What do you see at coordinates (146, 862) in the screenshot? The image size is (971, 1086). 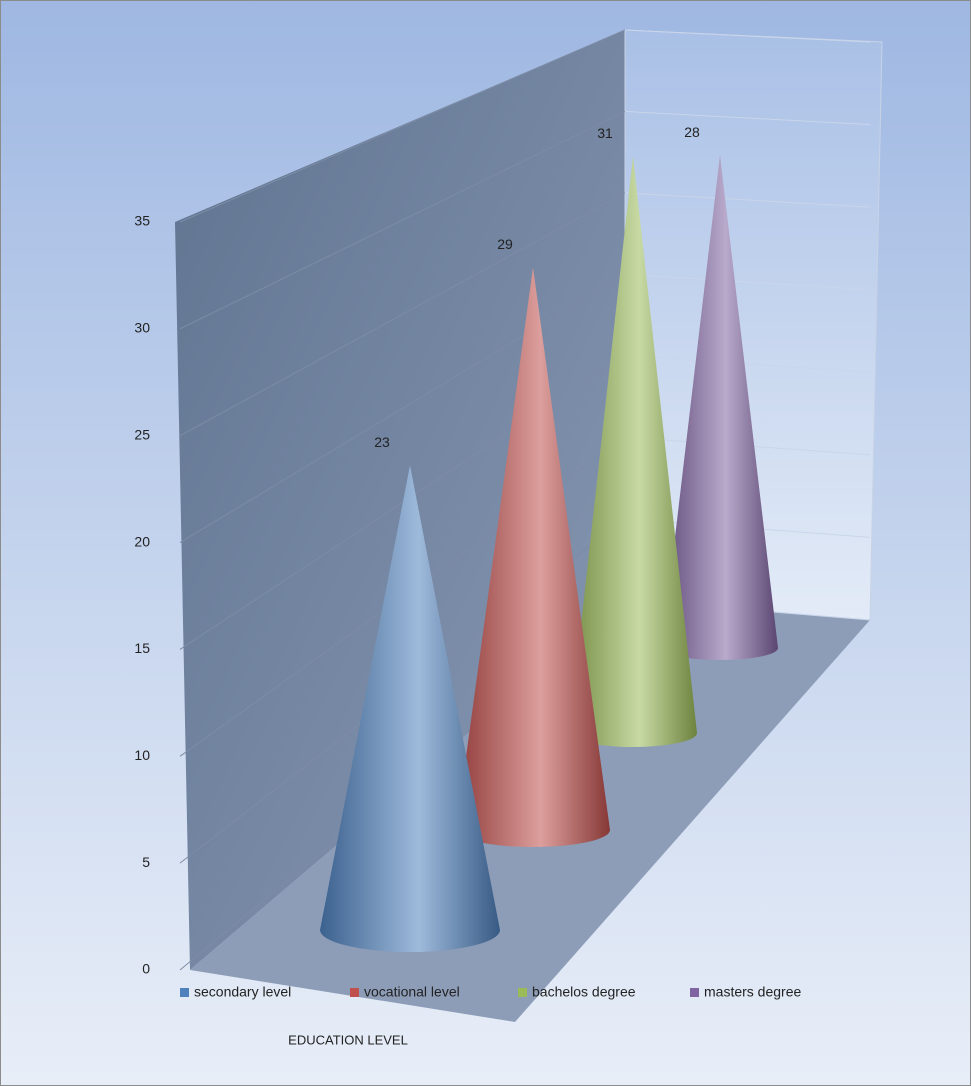 I see `y-tick-label: 5` at bounding box center [146, 862].